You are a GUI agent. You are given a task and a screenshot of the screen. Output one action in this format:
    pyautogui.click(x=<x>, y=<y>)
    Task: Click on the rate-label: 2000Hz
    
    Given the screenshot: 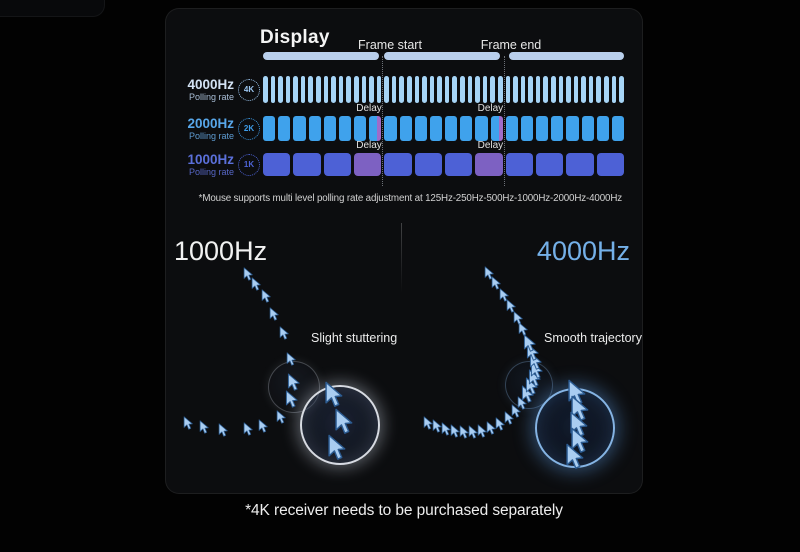 What is the action you would take?
    pyautogui.click(x=210, y=123)
    